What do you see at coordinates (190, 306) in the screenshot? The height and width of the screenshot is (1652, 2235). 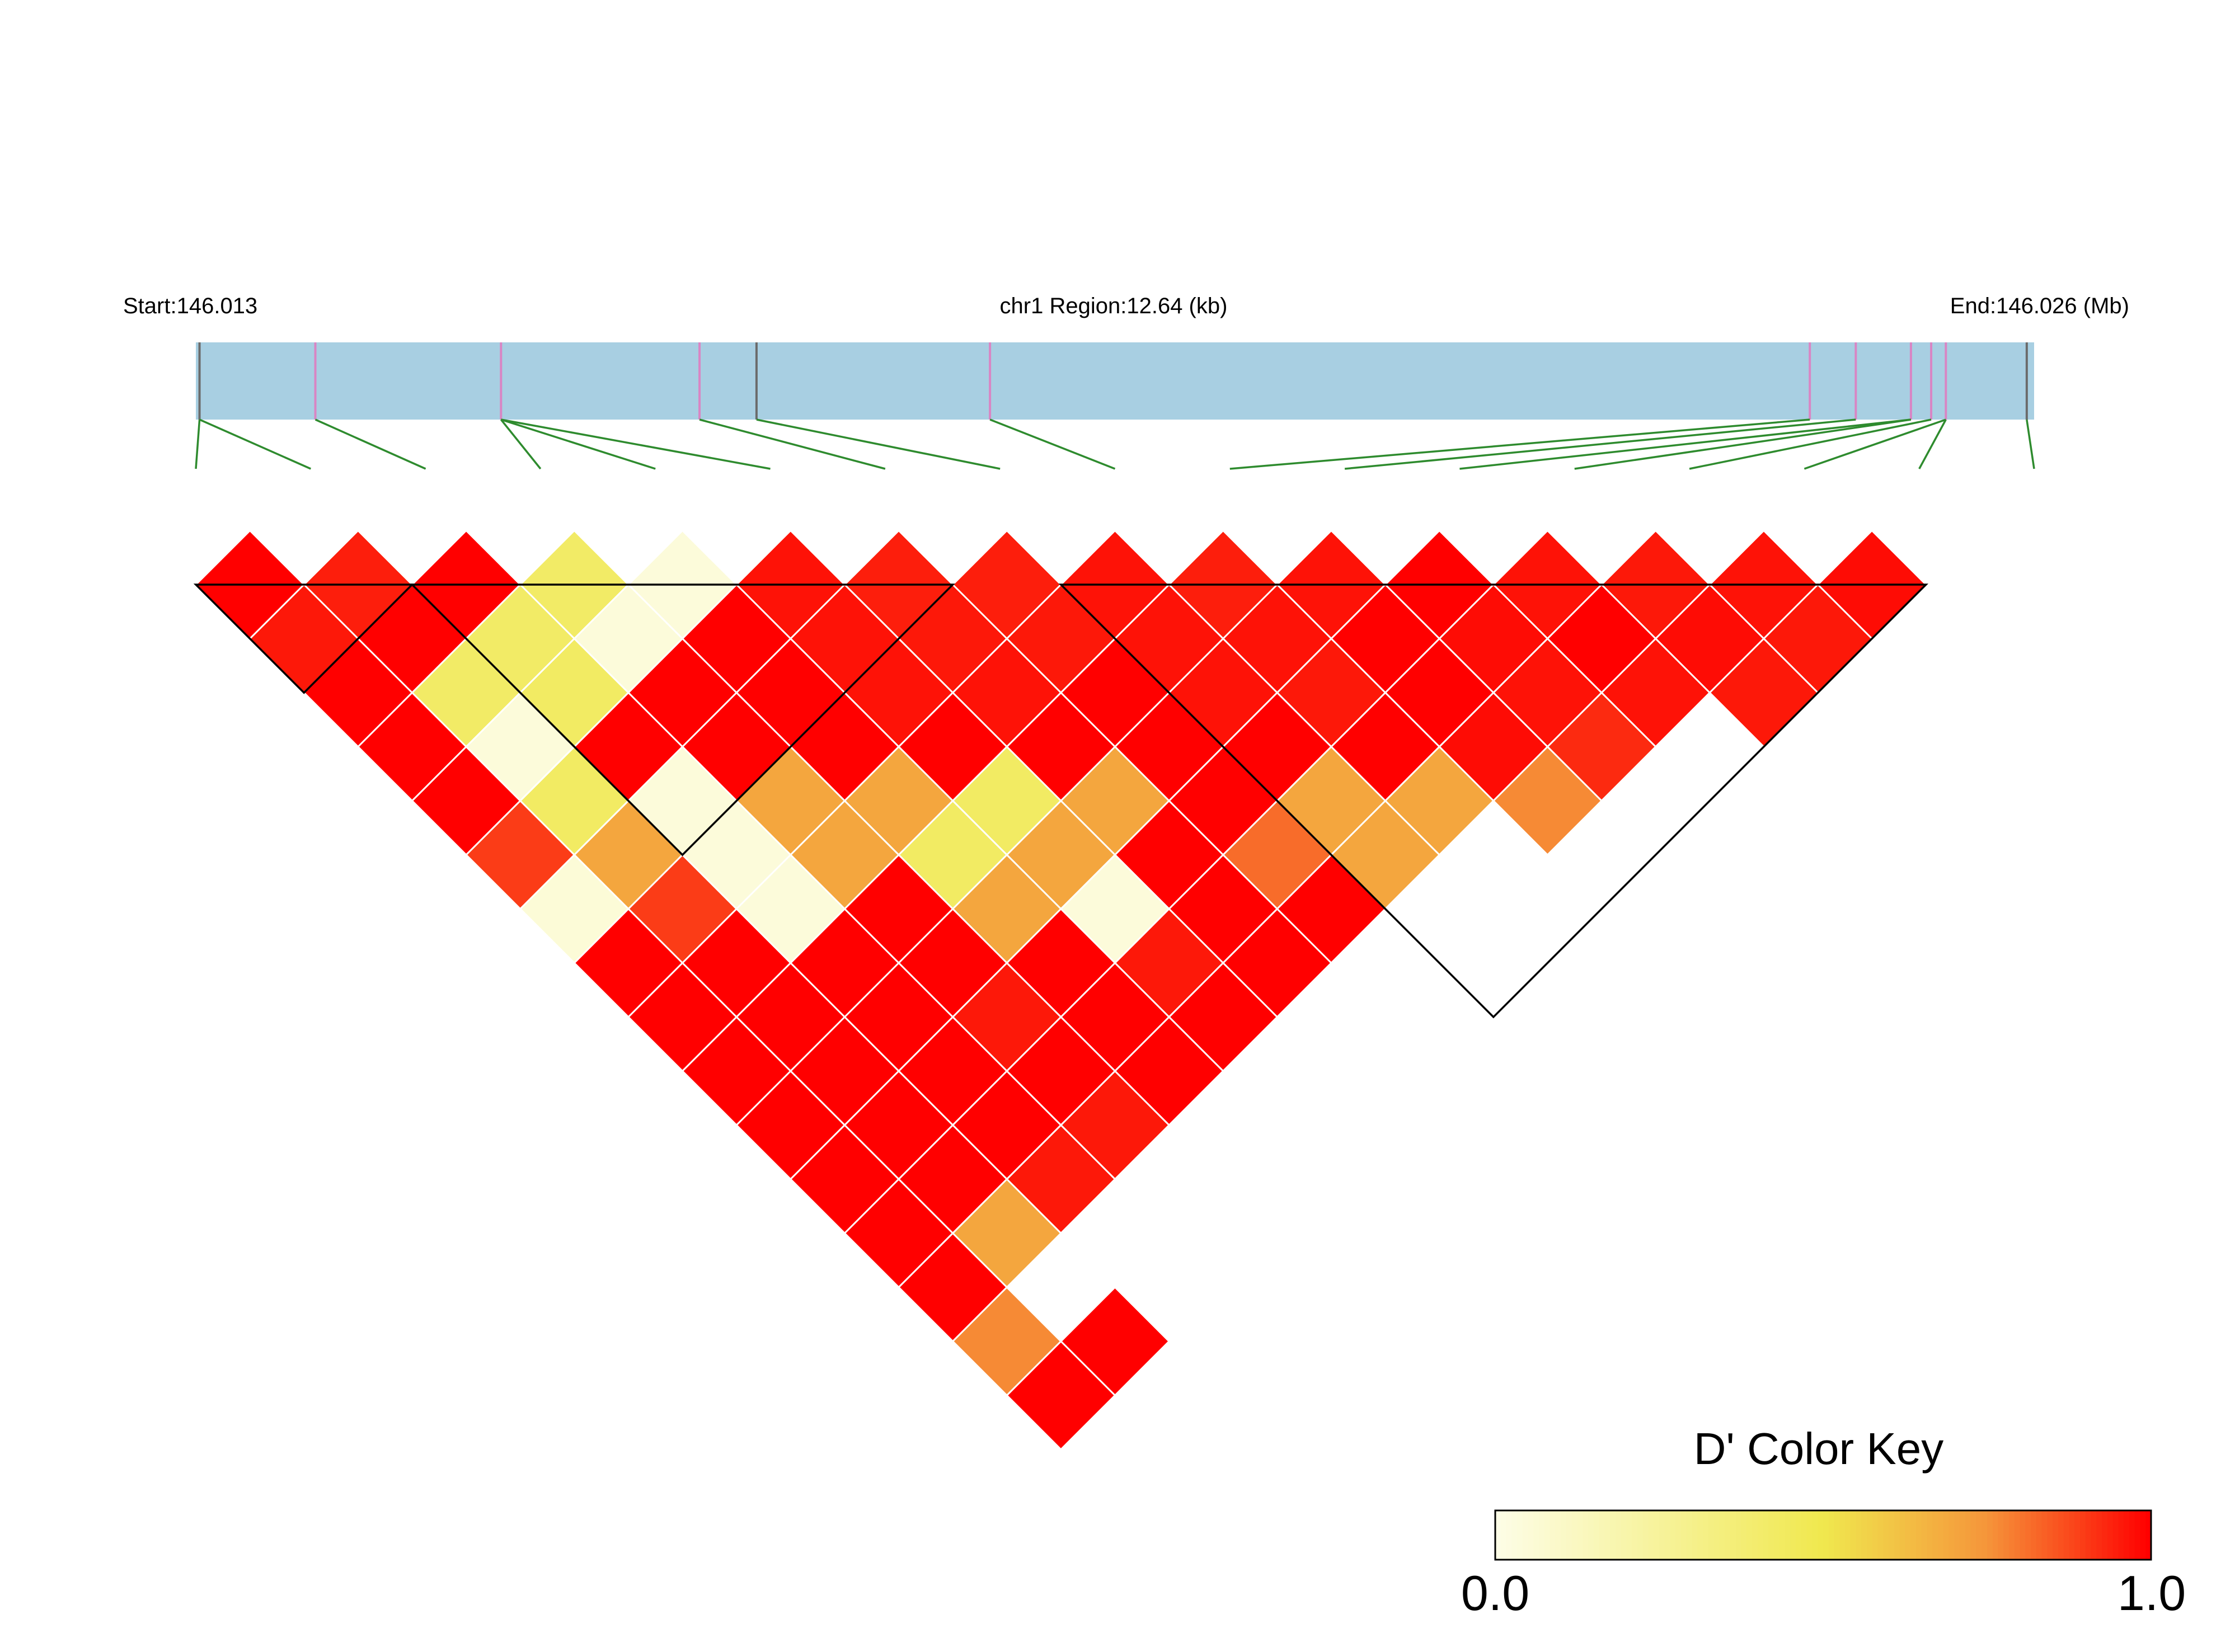 I see `start-label: Start:146.013` at bounding box center [190, 306].